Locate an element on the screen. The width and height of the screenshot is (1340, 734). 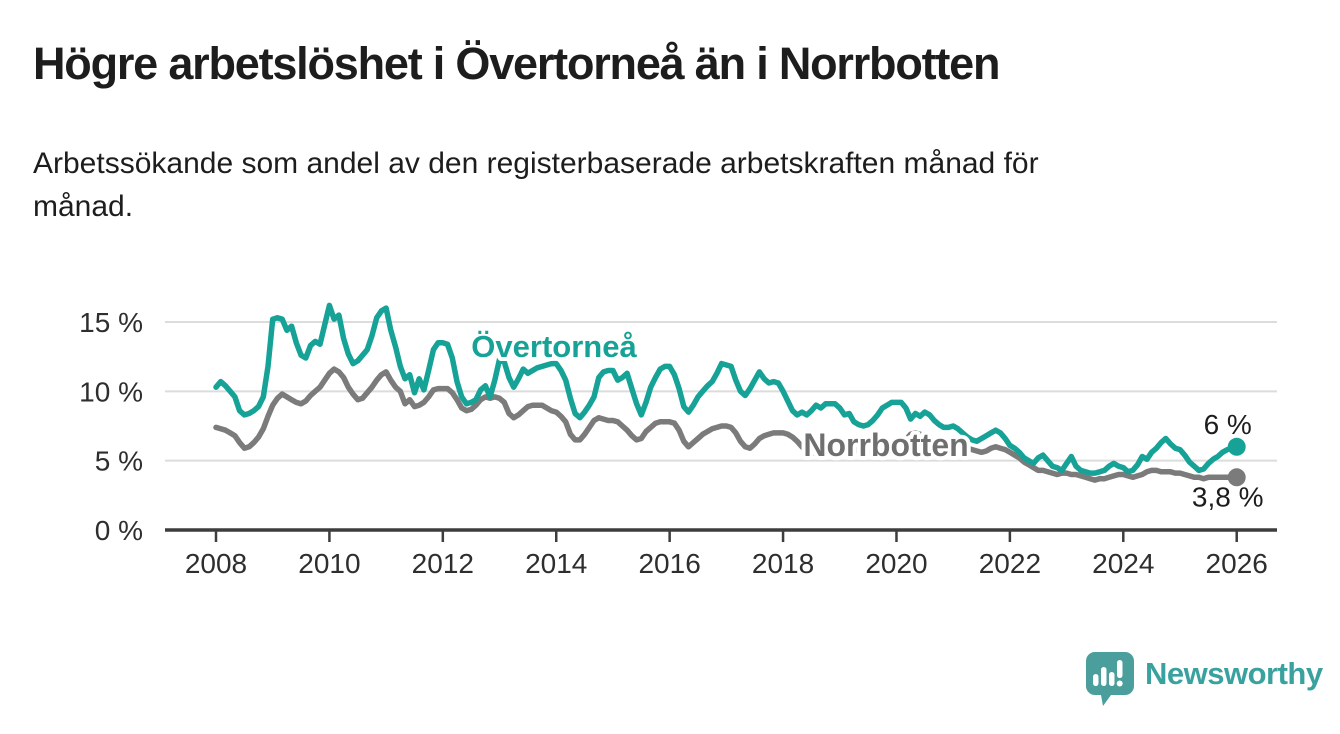
x-axis-tick-label: 2026 is located at coordinates (1237, 563).